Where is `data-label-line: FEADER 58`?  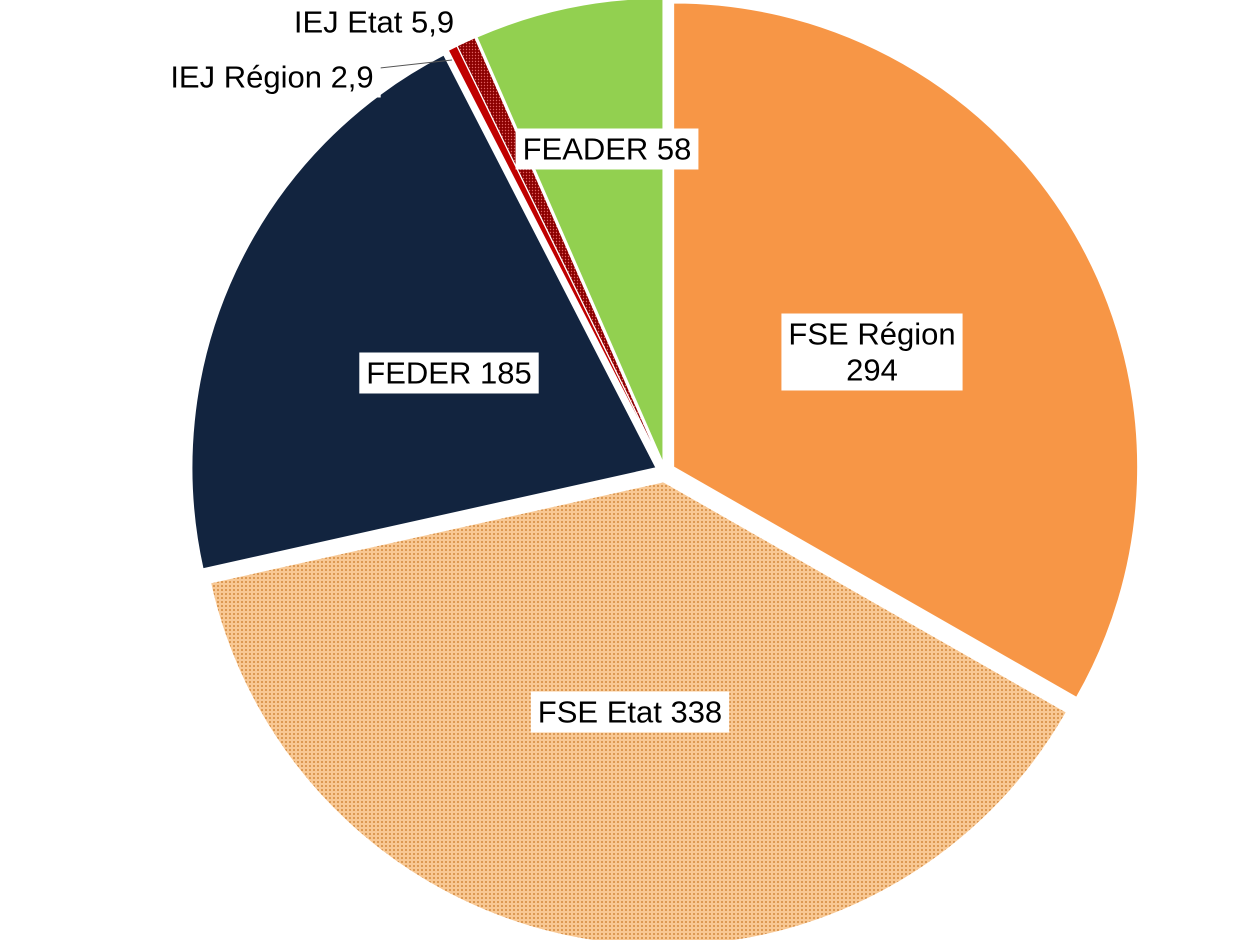 data-label-line: FEADER 58 is located at coordinates (607, 149).